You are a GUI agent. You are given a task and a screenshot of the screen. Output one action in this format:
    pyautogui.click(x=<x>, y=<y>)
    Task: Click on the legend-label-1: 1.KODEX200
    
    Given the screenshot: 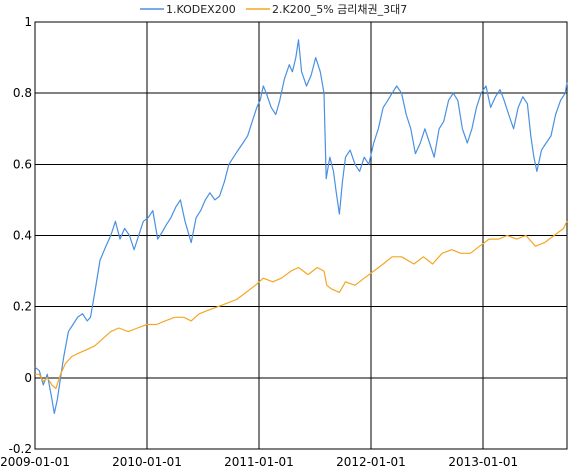 What is the action you would take?
    pyautogui.click(x=201, y=9)
    